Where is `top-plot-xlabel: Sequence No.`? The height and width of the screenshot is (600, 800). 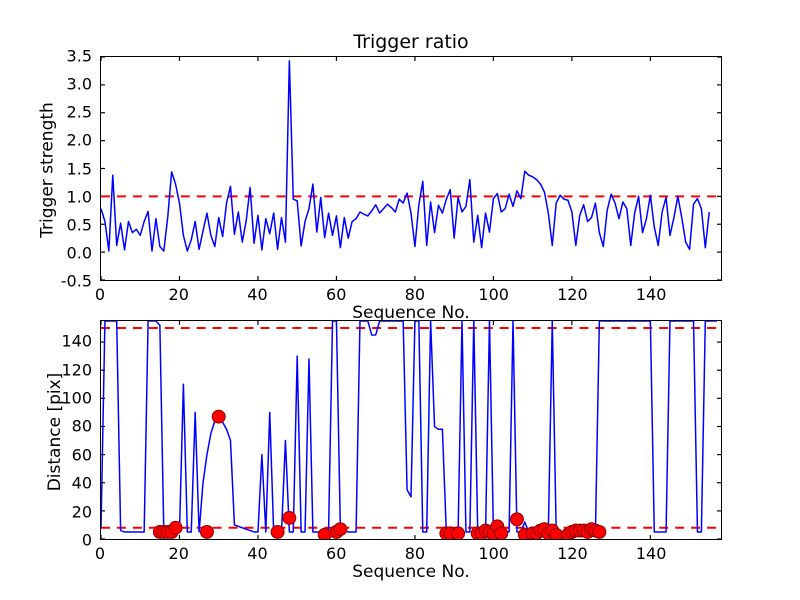 top-plot-xlabel: Sequence No. is located at coordinates (411, 313).